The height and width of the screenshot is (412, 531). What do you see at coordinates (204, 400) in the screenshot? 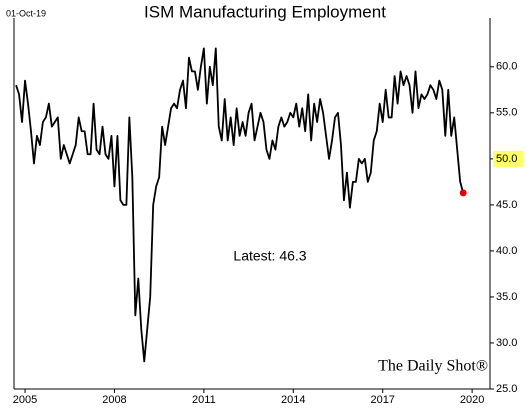
I see `x-tick-label: 2011` at bounding box center [204, 400].